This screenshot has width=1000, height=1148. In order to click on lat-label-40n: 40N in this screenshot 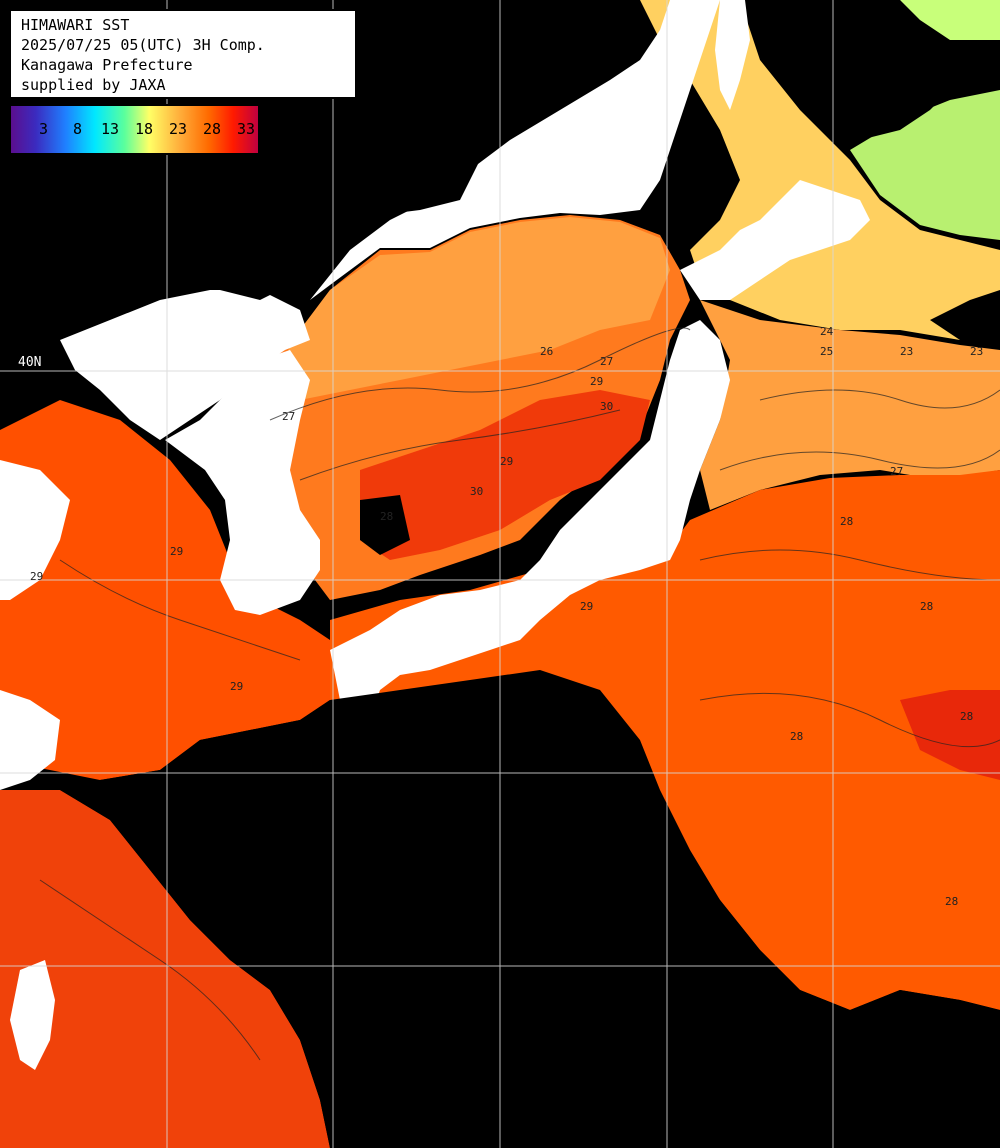, I will do `click(29, 362)`.